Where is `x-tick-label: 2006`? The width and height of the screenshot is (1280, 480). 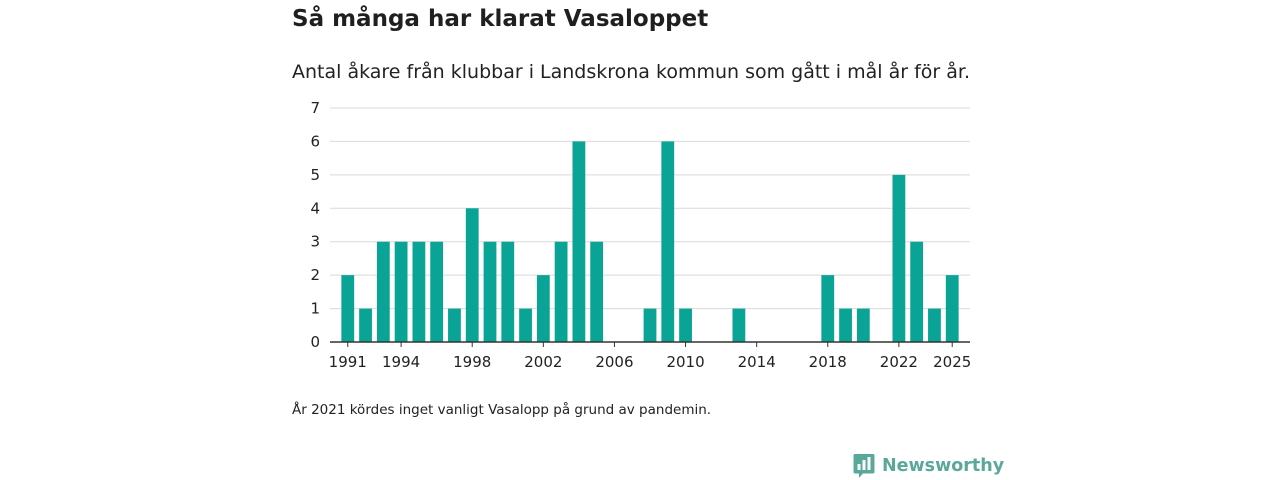
x-tick-label: 2006 is located at coordinates (614, 362).